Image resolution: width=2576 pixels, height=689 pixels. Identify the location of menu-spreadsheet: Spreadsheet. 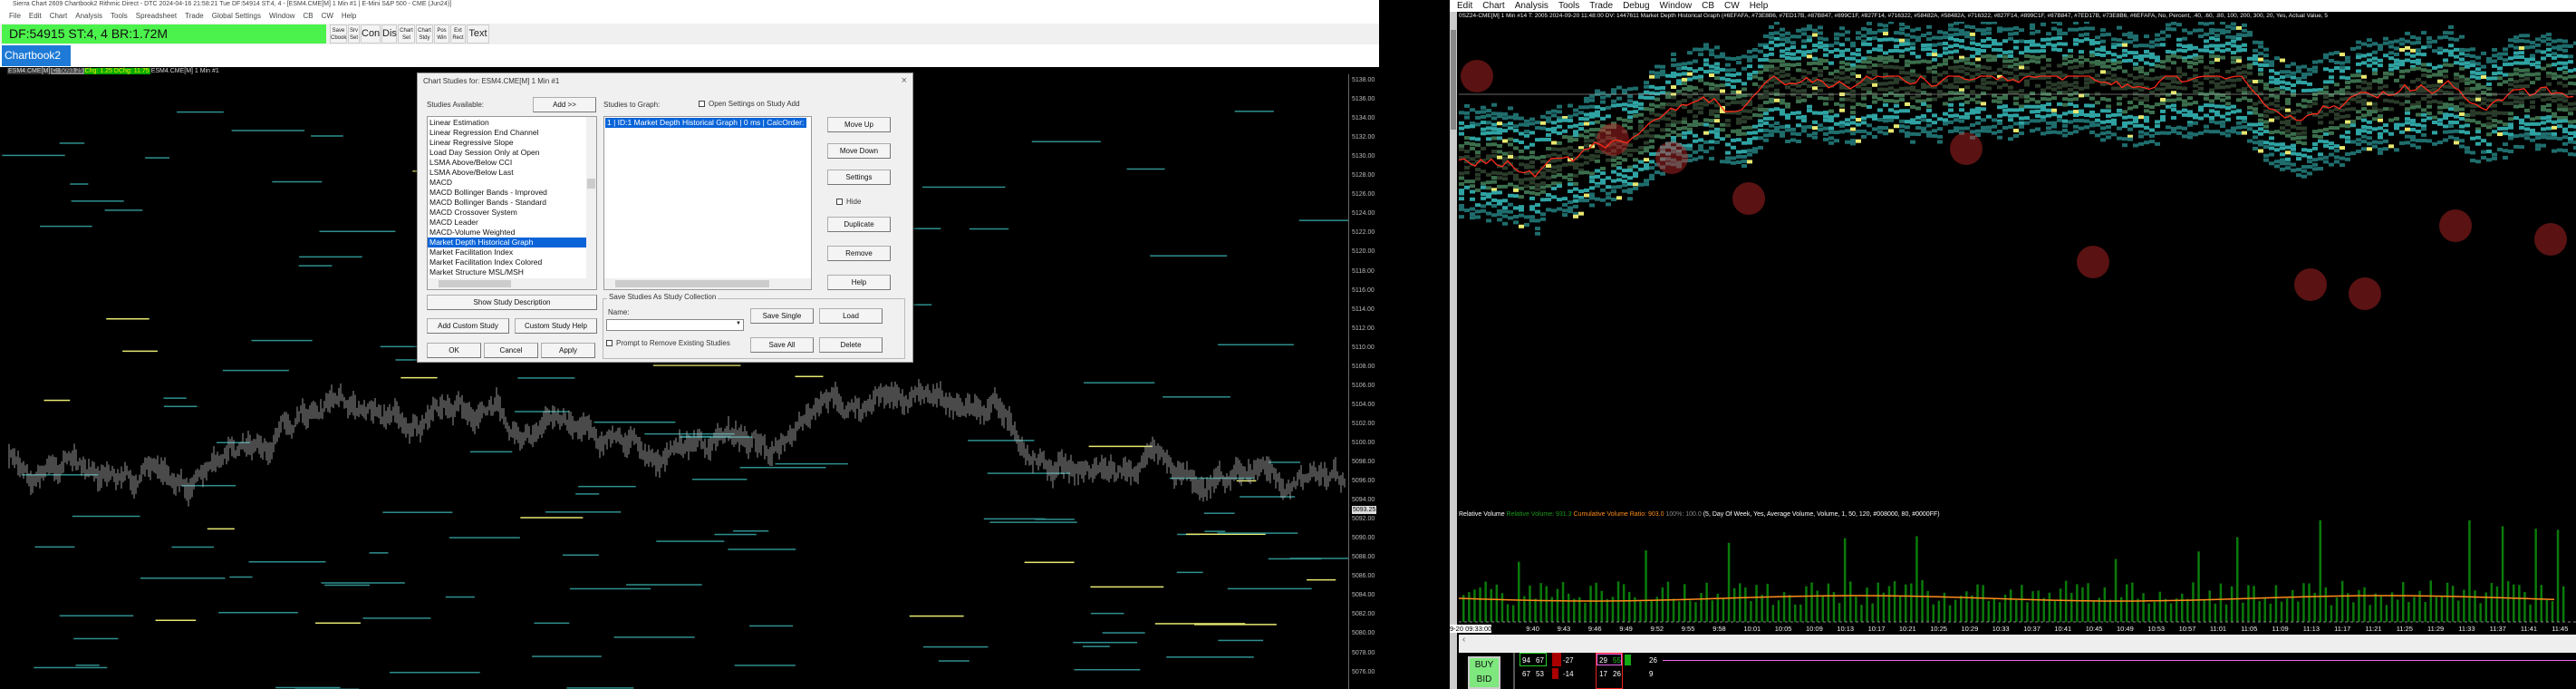
(156, 16).